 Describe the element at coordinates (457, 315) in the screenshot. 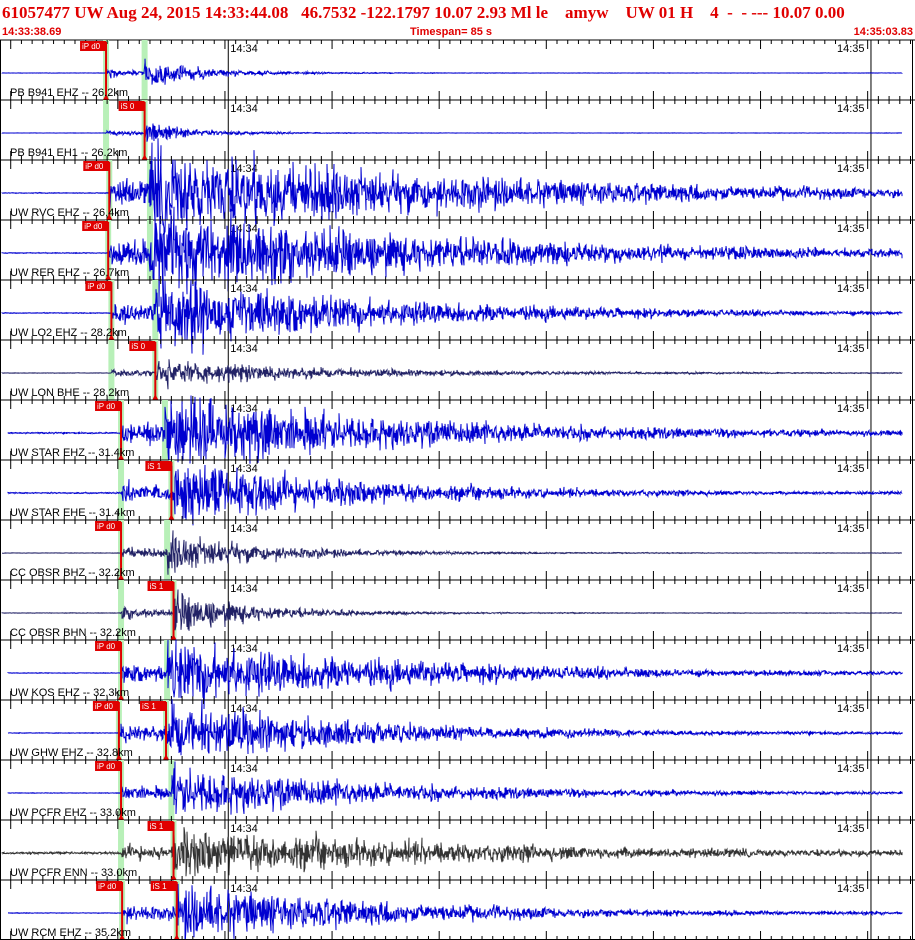

I see `trace-panel: 14:34 14:35 iP d0 UW LO2 EHZ -- 28.2km` at that location.